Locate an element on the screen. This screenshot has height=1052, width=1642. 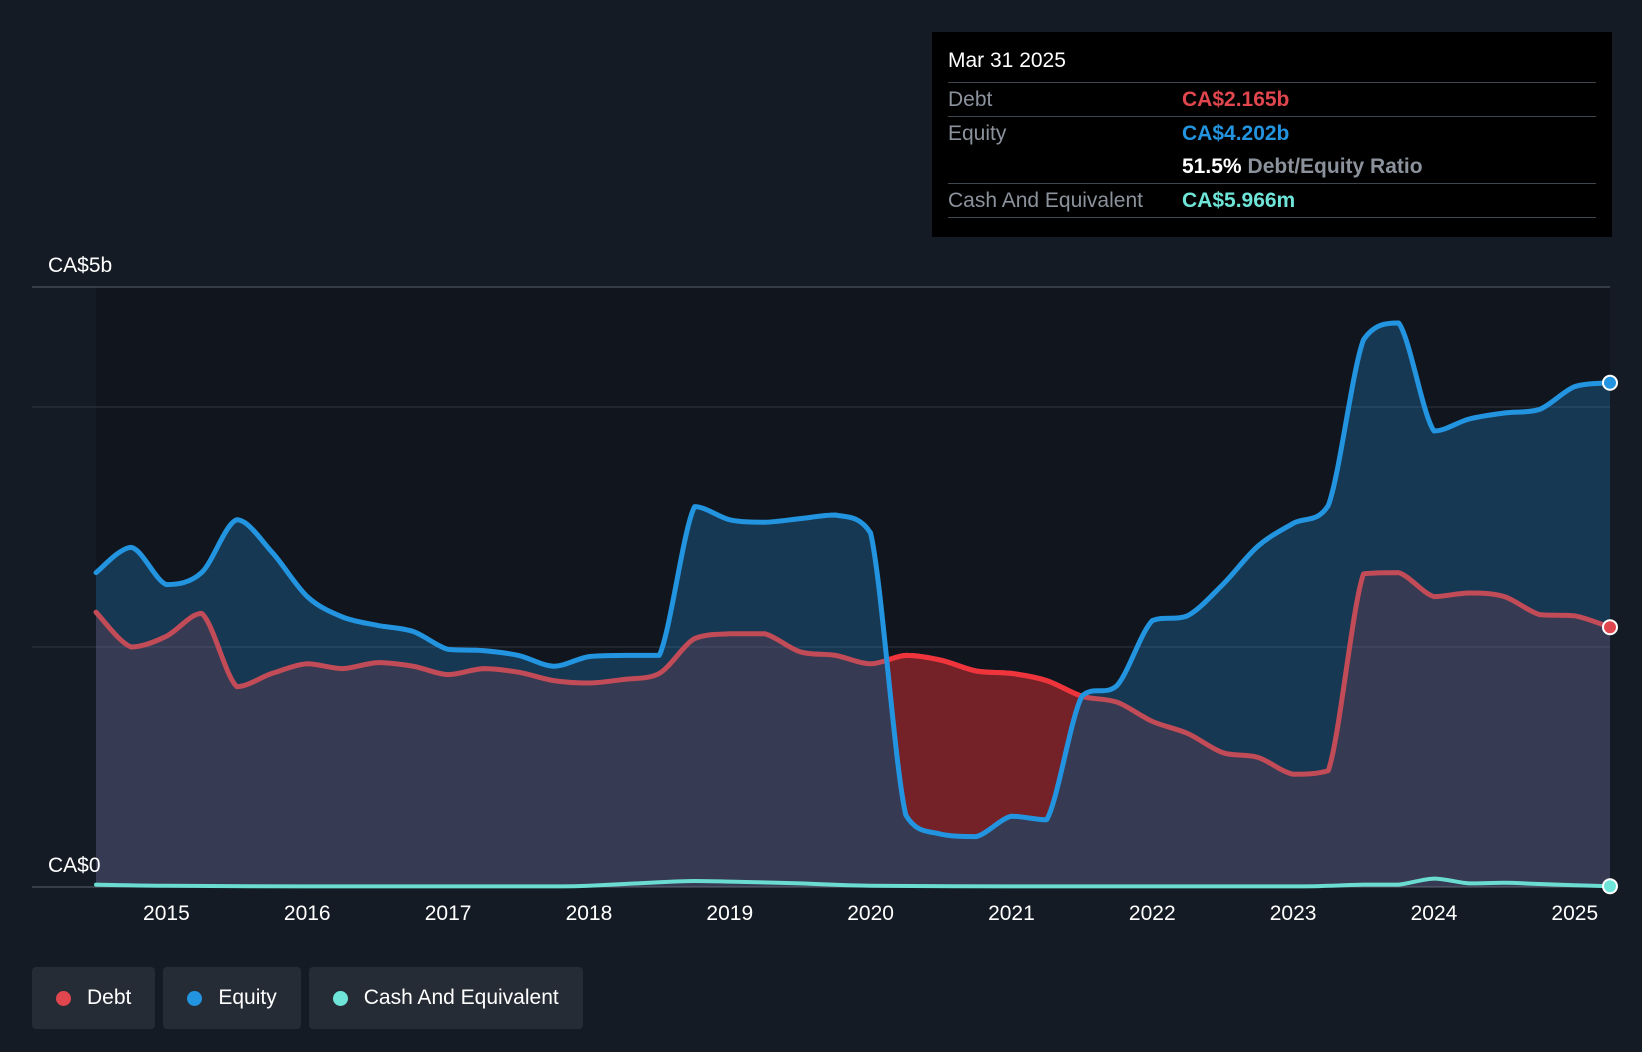
x-tick-label: 2017 is located at coordinates (448, 913).